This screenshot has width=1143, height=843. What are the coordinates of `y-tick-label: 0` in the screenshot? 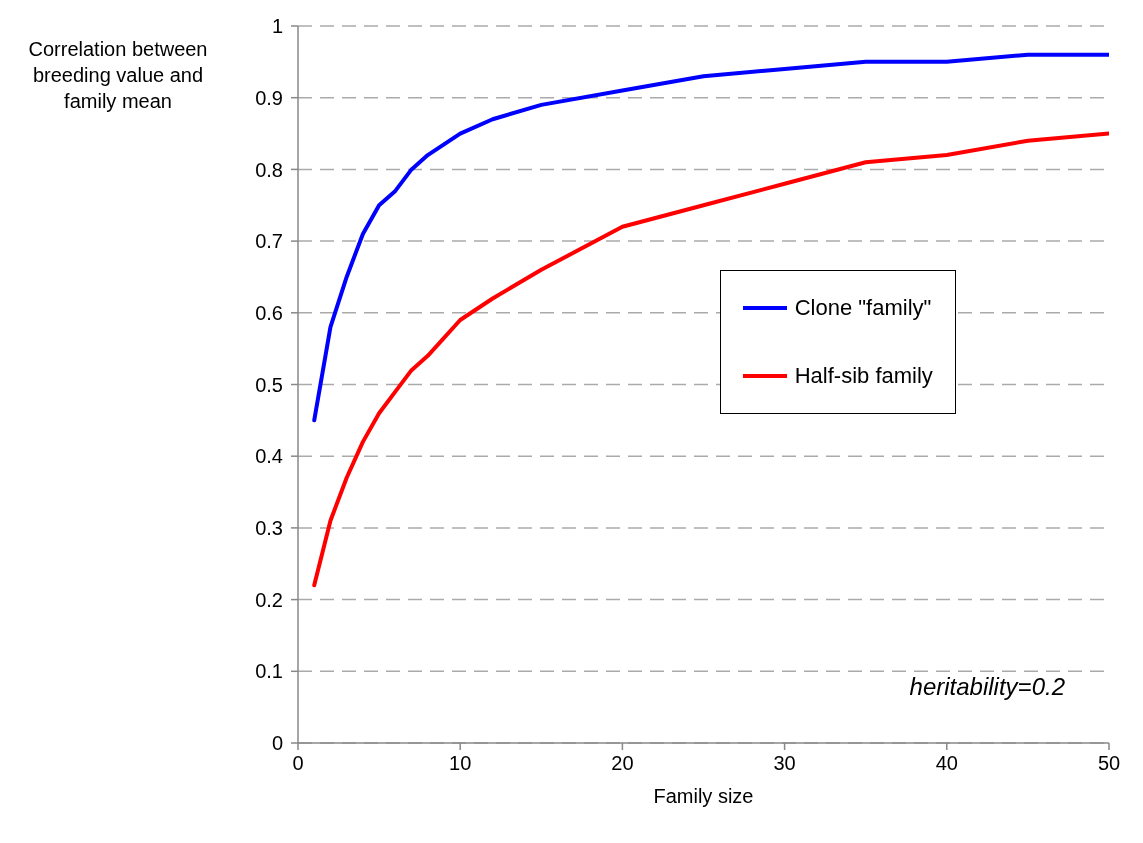 It's located at (277, 743).